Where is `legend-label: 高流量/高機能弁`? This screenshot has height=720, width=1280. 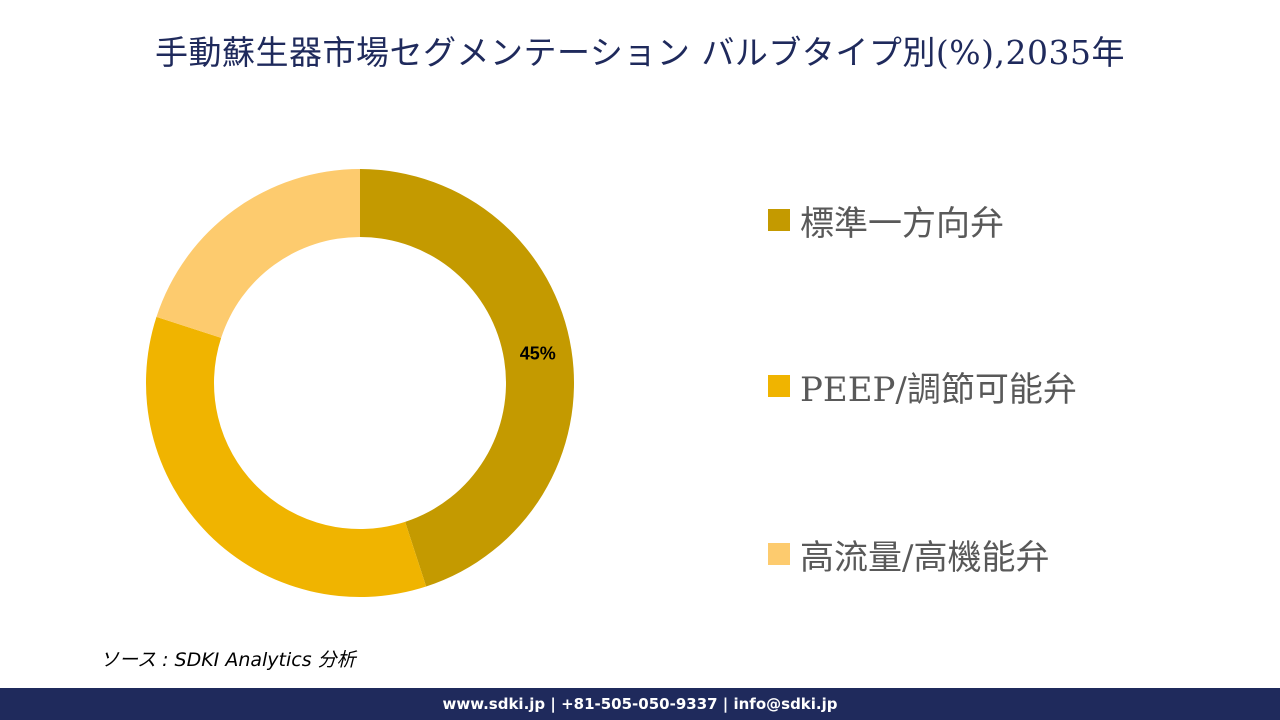
legend-label: 高流量/高機能弁 is located at coordinates (925, 557).